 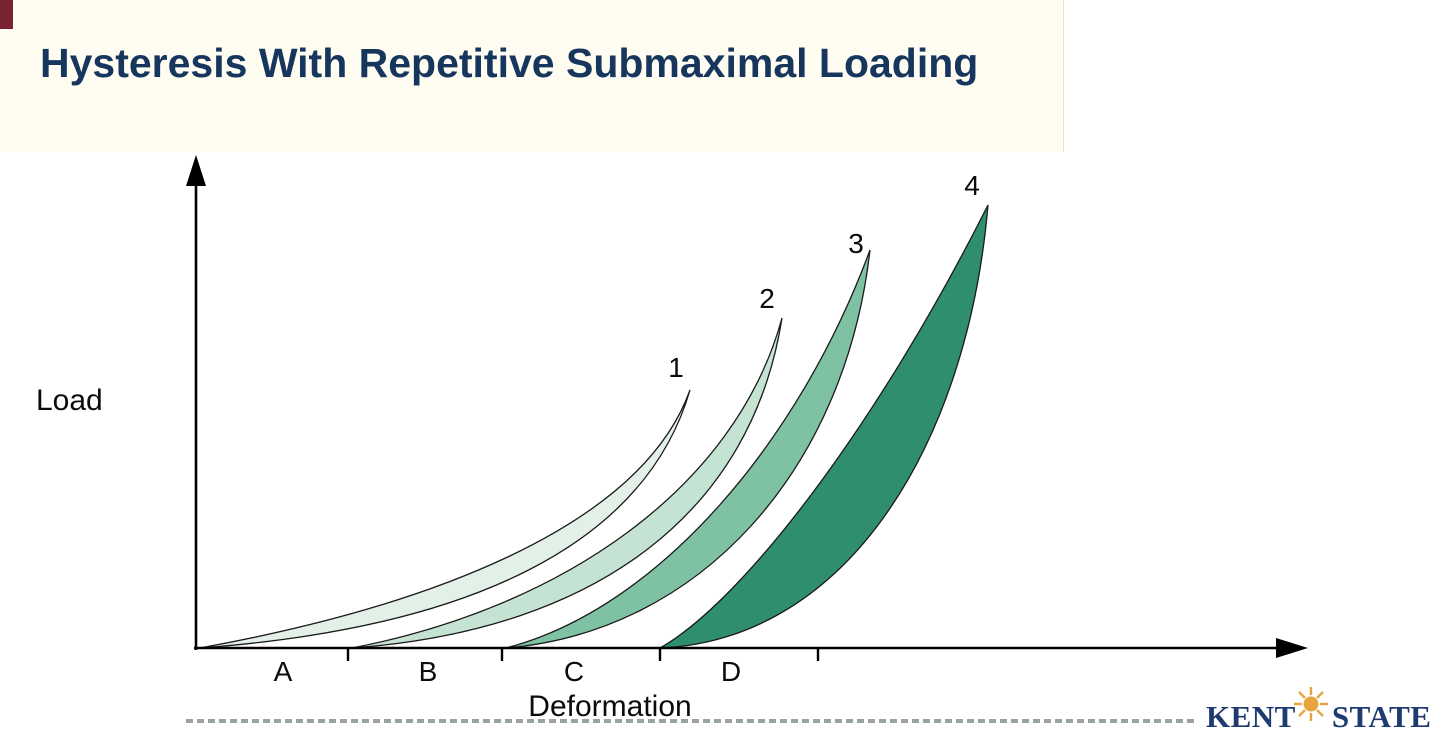 What do you see at coordinates (690, 721) in the screenshot?
I see `dashed-divider` at bounding box center [690, 721].